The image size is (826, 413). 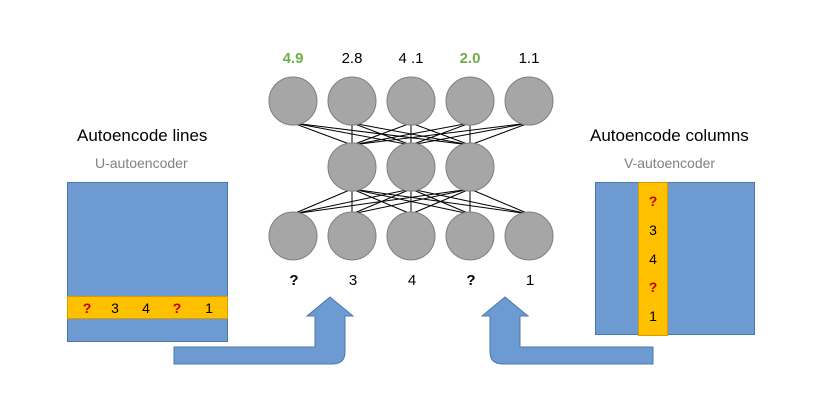 I want to click on row-cell: 1, so click(x=209, y=308).